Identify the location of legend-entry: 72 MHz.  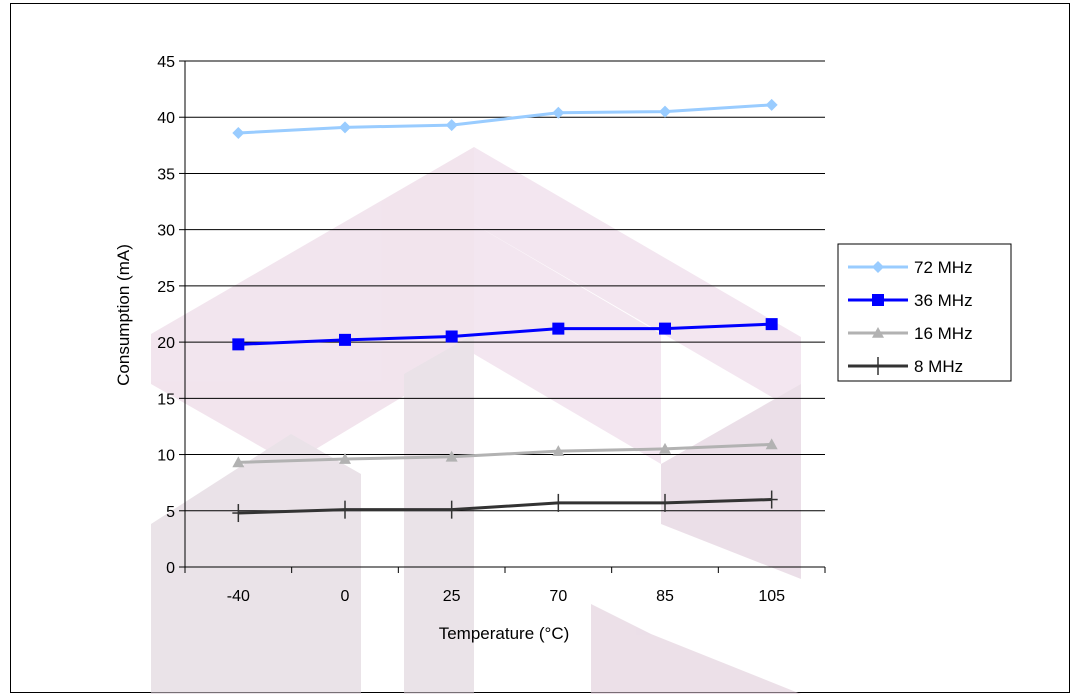
(910, 267).